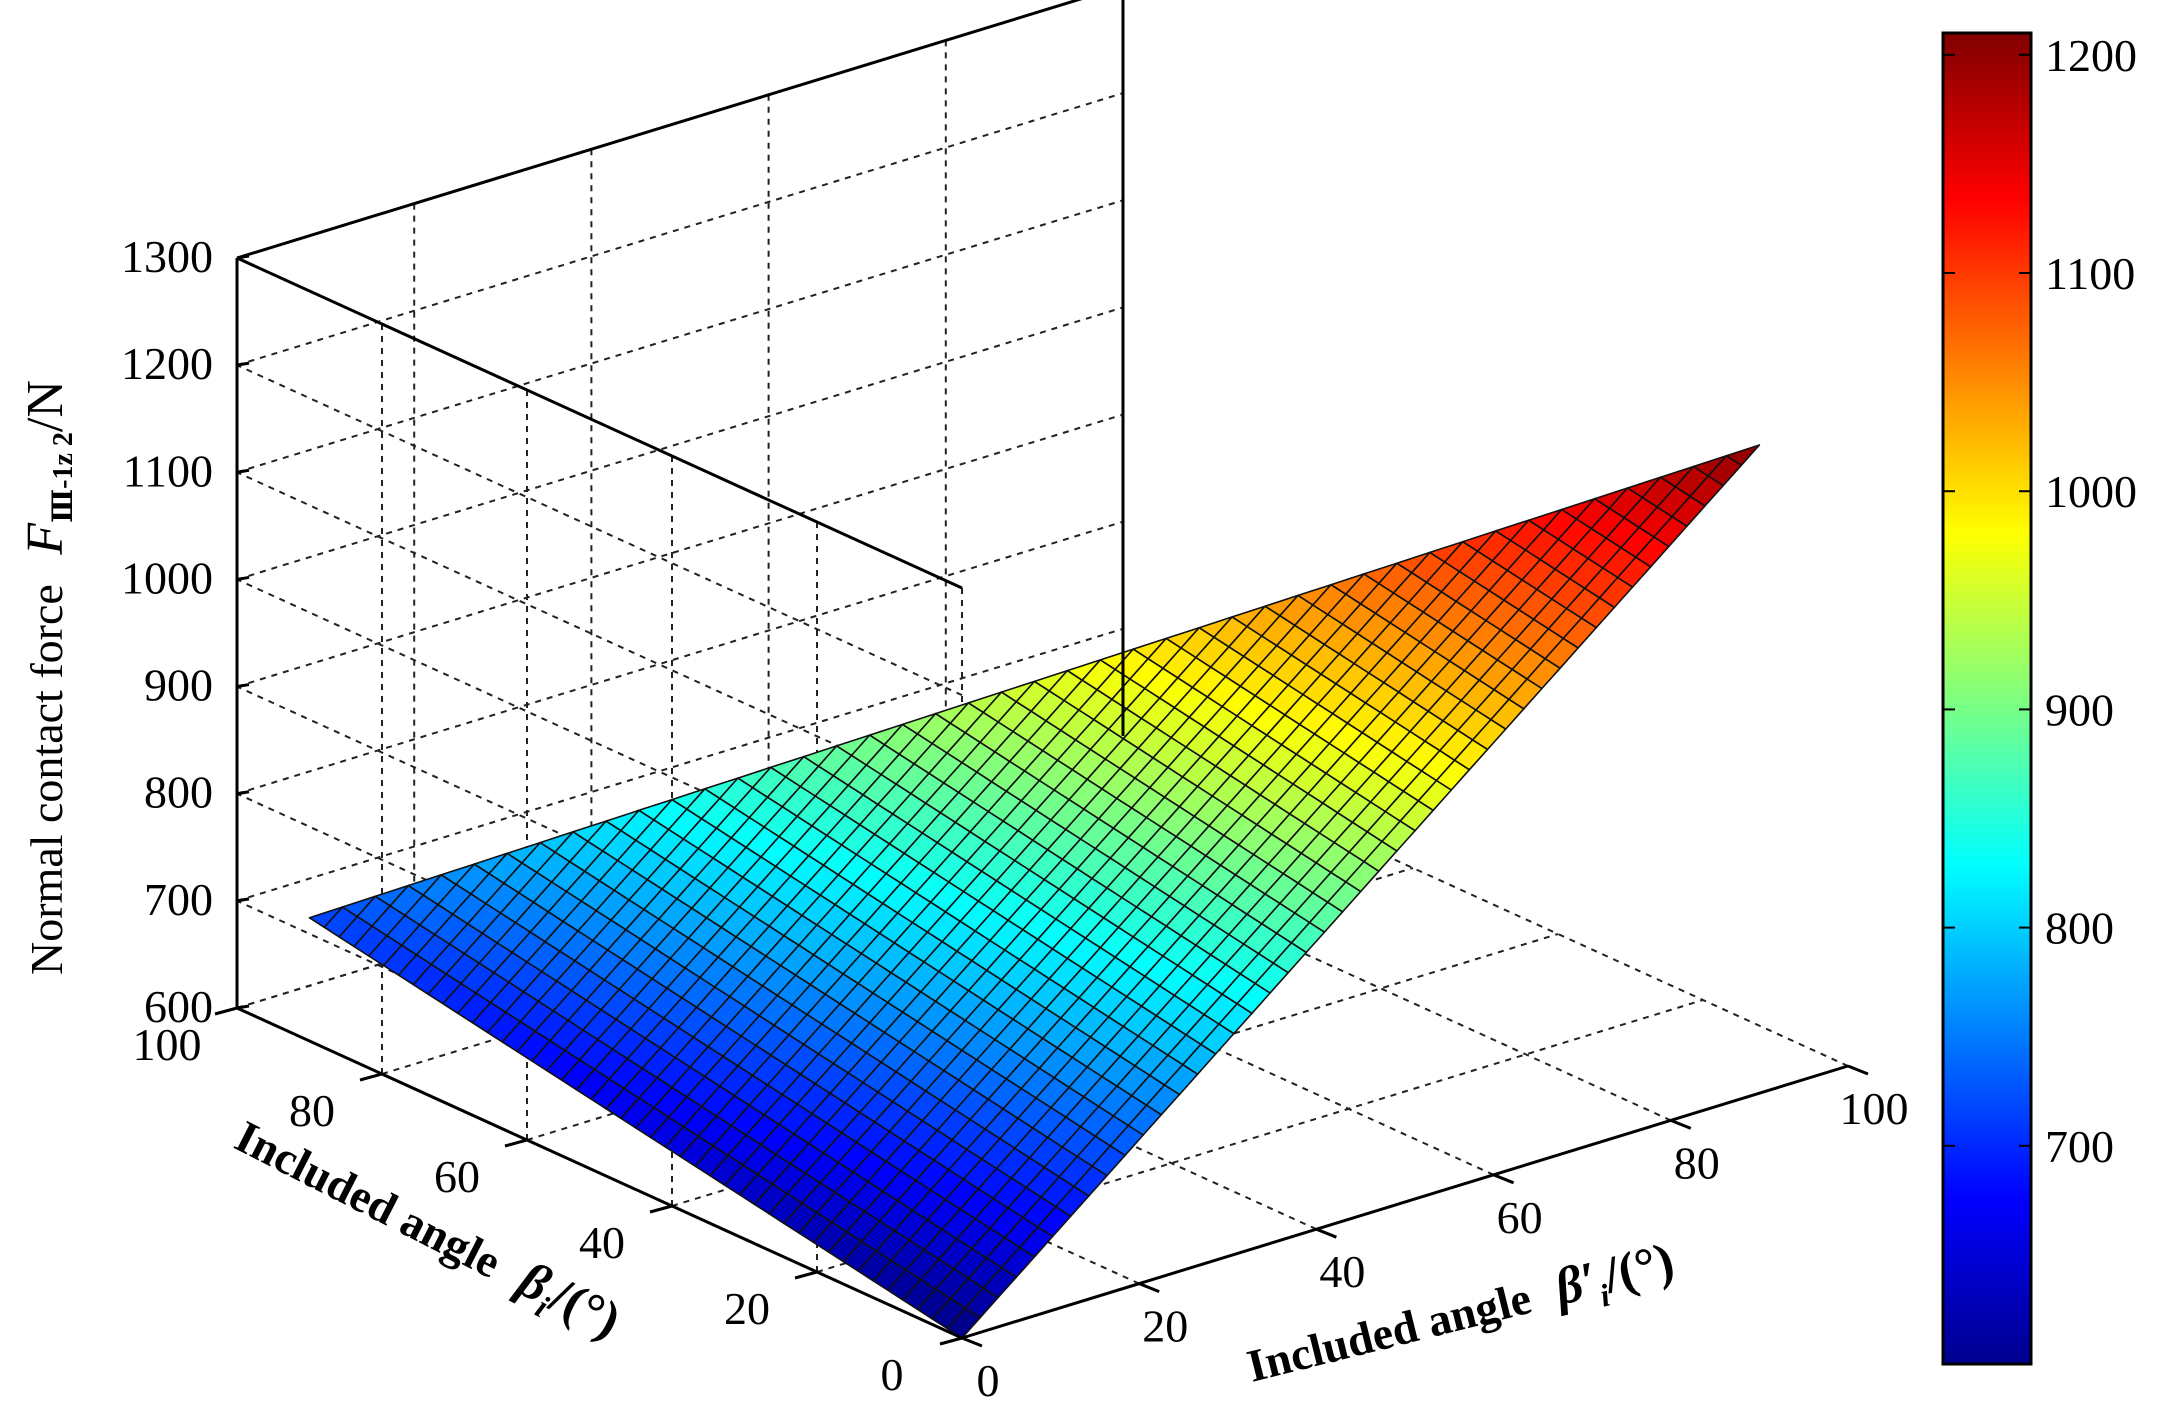 The width and height of the screenshot is (2160, 1421). What do you see at coordinates (167, 1044) in the screenshot?
I see `x-tick-label: 100` at bounding box center [167, 1044].